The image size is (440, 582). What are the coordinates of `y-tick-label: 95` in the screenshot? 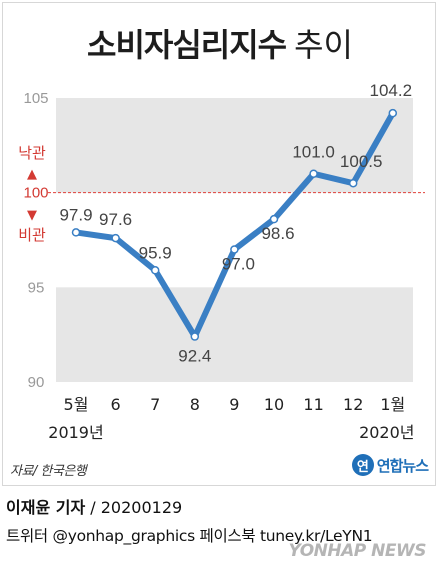 It's located at (36, 287).